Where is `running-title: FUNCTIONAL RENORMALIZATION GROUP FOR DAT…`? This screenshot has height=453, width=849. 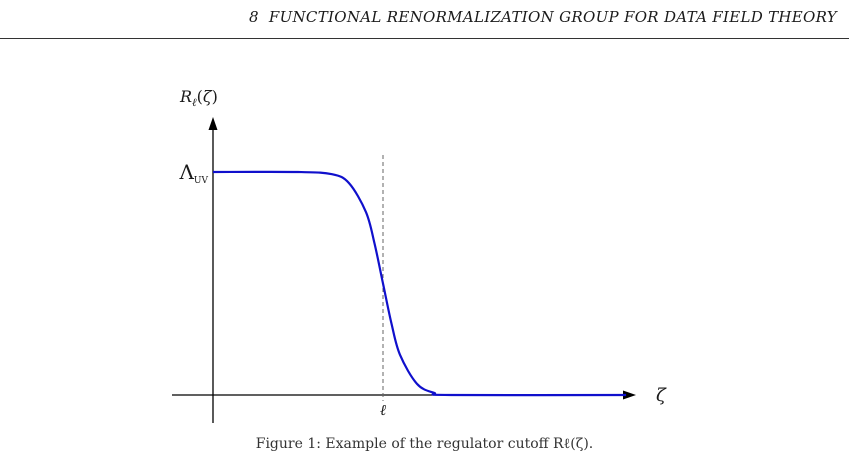 running-title: FUNCTIONAL RENORMALIZATION GROUP FOR DAT… is located at coordinates (552, 17).